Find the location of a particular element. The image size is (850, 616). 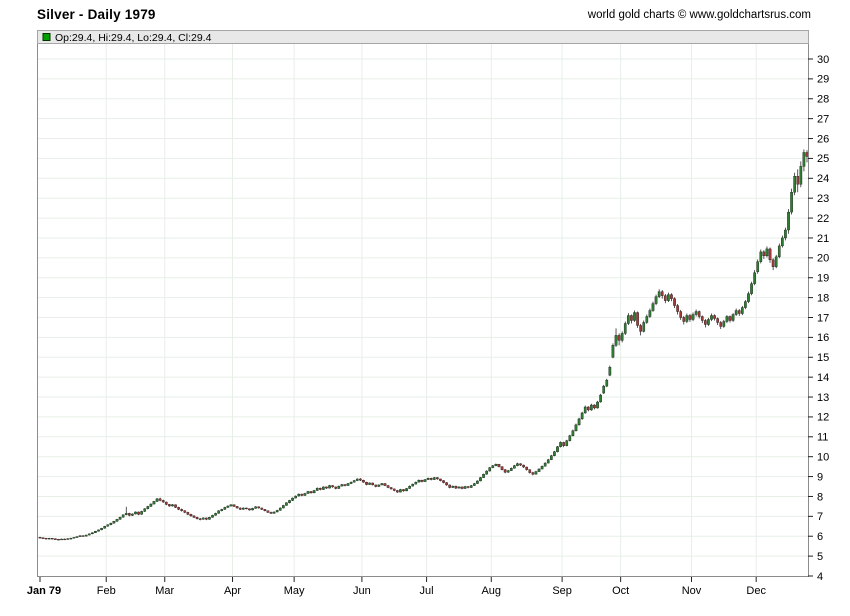

y-axis-label: 8 is located at coordinates (820, 497).